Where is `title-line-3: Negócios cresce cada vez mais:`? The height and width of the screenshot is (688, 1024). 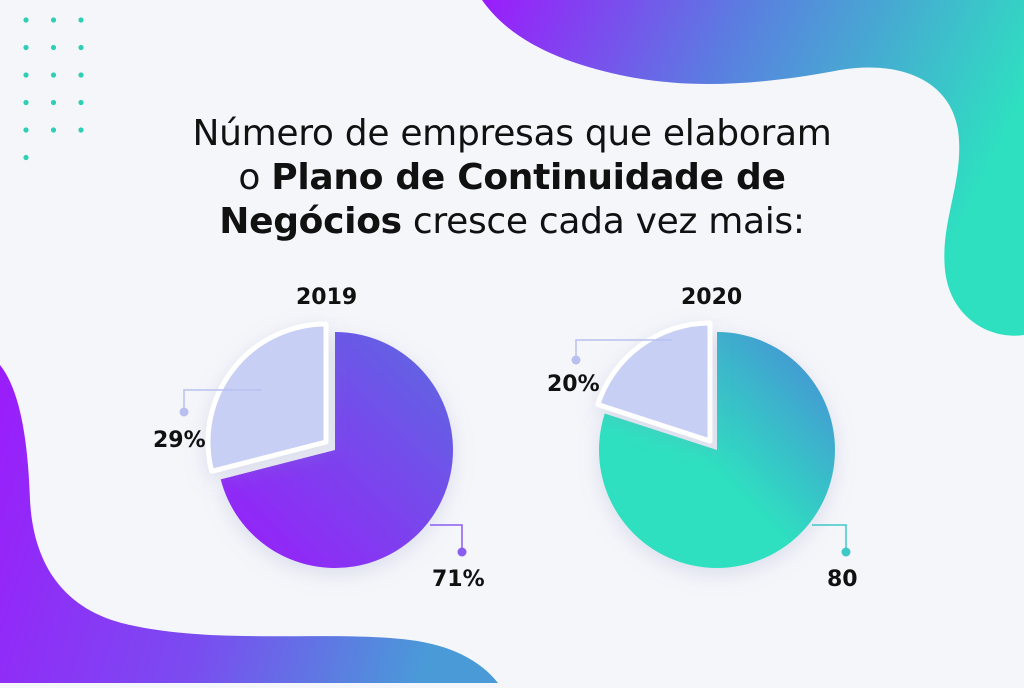 title-line-3: Negócios cresce cada vez mais: is located at coordinates (512, 222).